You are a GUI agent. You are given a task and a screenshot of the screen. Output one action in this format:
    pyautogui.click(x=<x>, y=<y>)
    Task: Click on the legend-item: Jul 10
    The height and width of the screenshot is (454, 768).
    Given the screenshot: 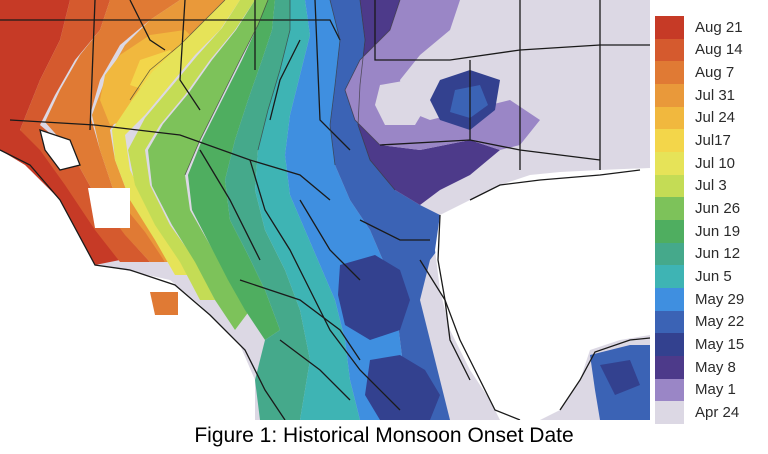 What is the action you would take?
    pyautogui.click(x=699, y=163)
    